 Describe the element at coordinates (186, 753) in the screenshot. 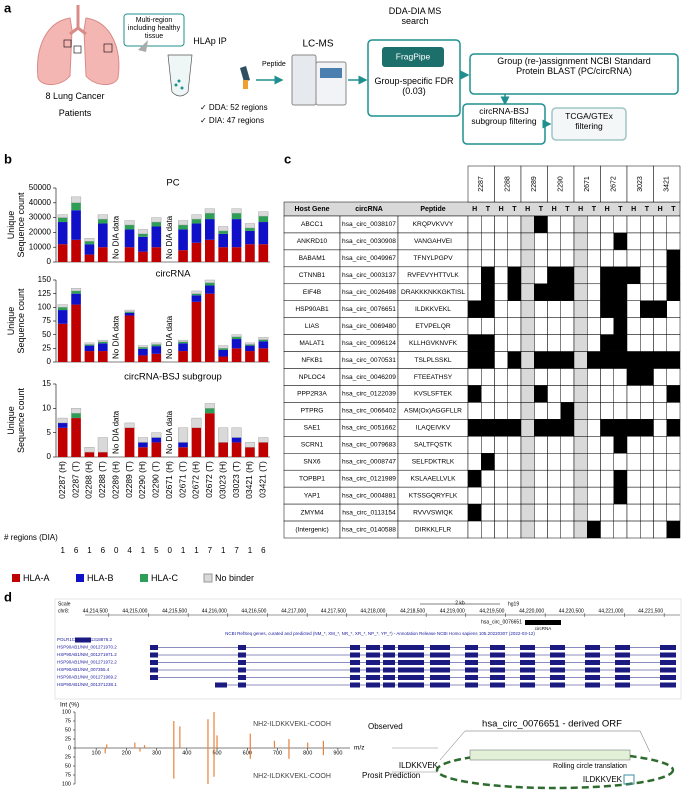

I see `spectrum-x-tick-label: 400` at that location.